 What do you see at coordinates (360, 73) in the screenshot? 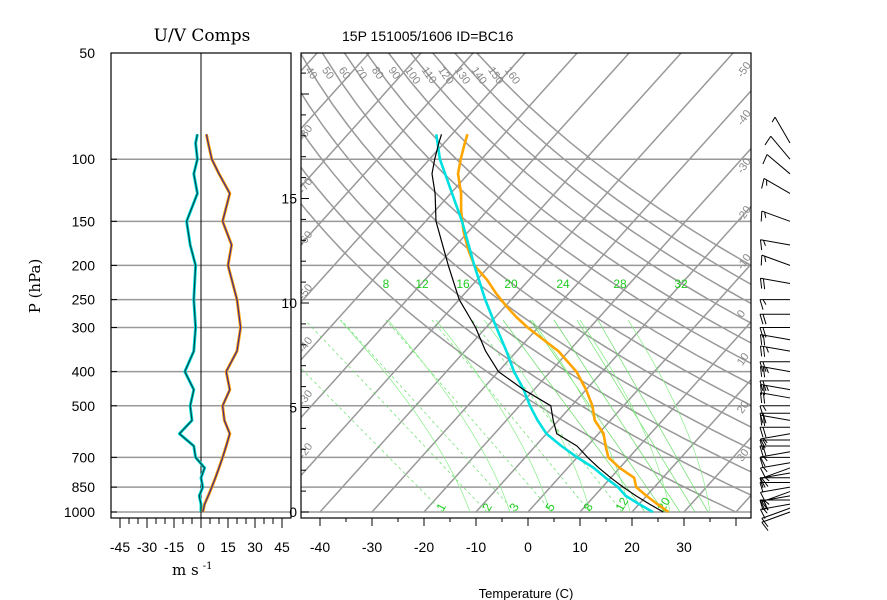
I see `theta-label: 70` at bounding box center [360, 73].